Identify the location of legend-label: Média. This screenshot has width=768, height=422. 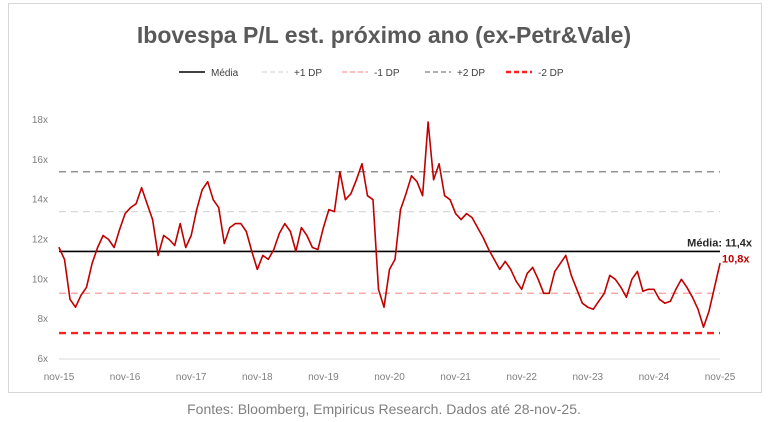
(225, 73).